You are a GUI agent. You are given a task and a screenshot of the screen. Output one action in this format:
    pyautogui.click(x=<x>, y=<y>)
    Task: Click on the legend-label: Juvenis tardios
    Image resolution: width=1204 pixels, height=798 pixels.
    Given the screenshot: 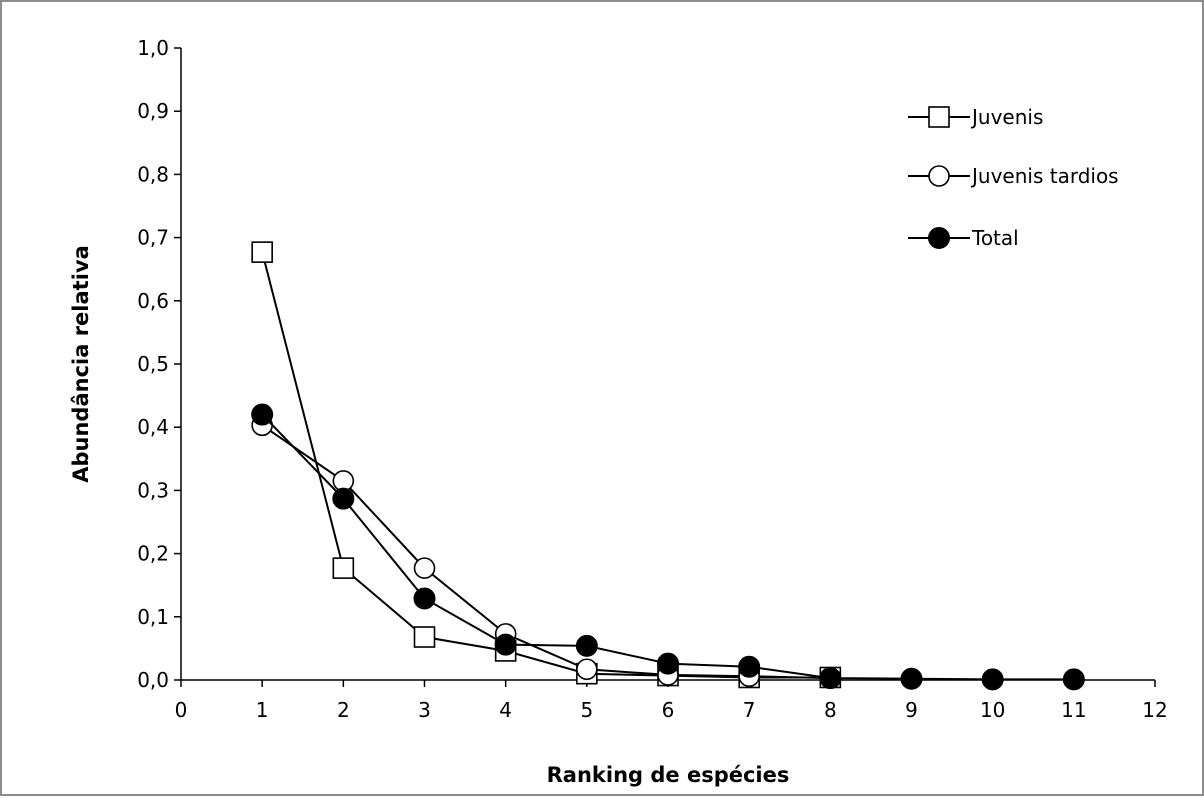 What is the action you would take?
    pyautogui.click(x=1044, y=176)
    